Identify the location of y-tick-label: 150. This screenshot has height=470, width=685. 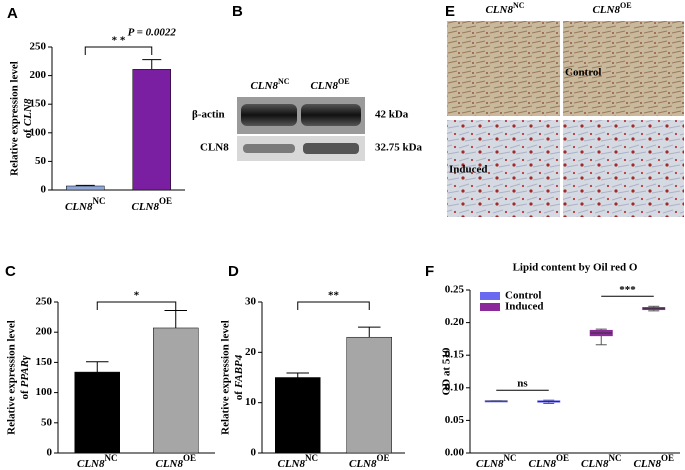
(44, 362).